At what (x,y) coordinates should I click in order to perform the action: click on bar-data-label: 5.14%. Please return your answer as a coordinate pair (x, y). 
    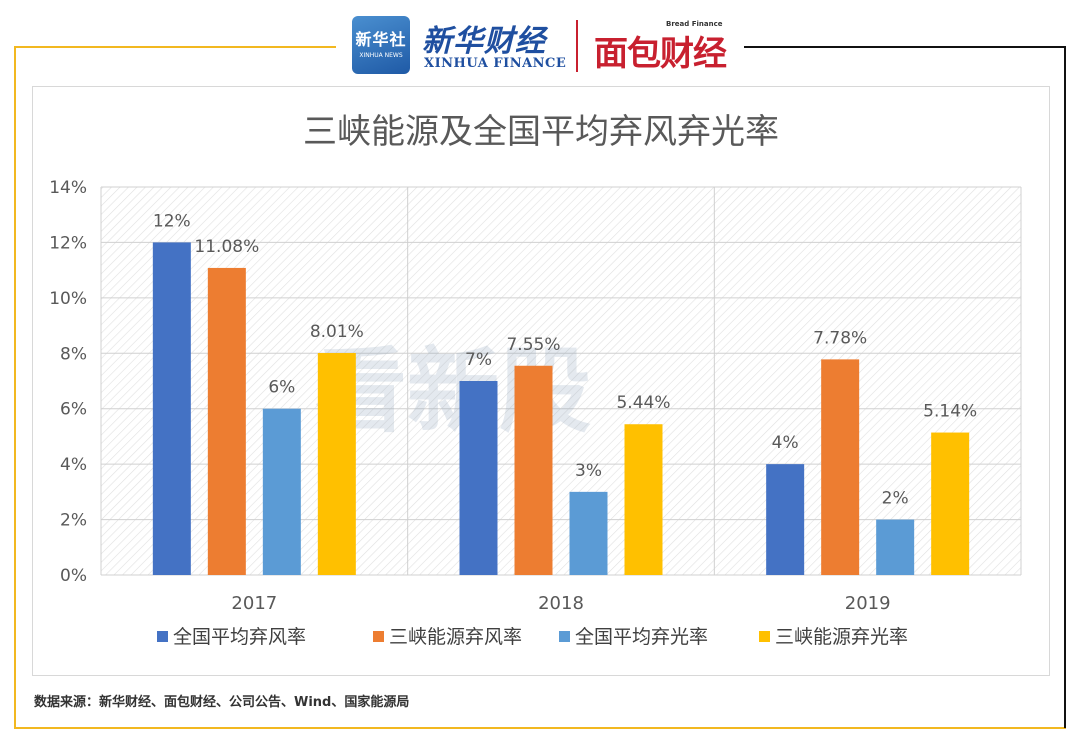
    Looking at the image, I should click on (950, 412).